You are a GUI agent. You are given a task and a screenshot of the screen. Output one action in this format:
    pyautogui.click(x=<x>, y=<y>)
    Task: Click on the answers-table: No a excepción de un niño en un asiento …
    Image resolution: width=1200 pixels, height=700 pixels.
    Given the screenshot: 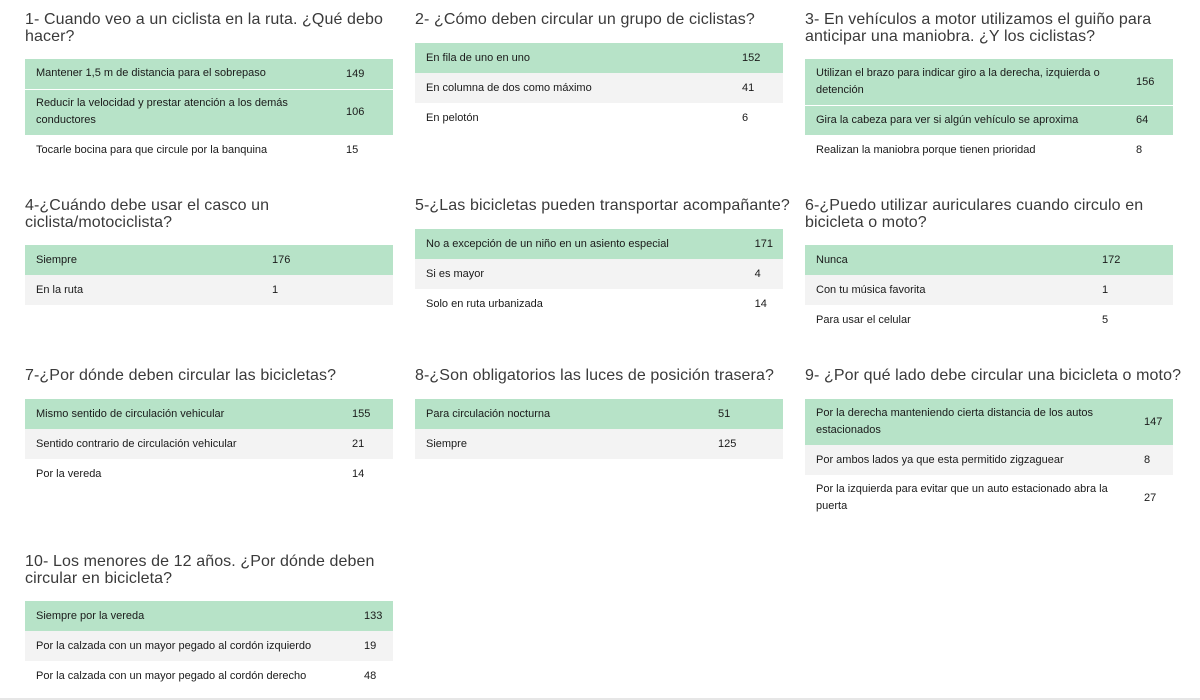 What is the action you would take?
    pyautogui.click(x=599, y=274)
    